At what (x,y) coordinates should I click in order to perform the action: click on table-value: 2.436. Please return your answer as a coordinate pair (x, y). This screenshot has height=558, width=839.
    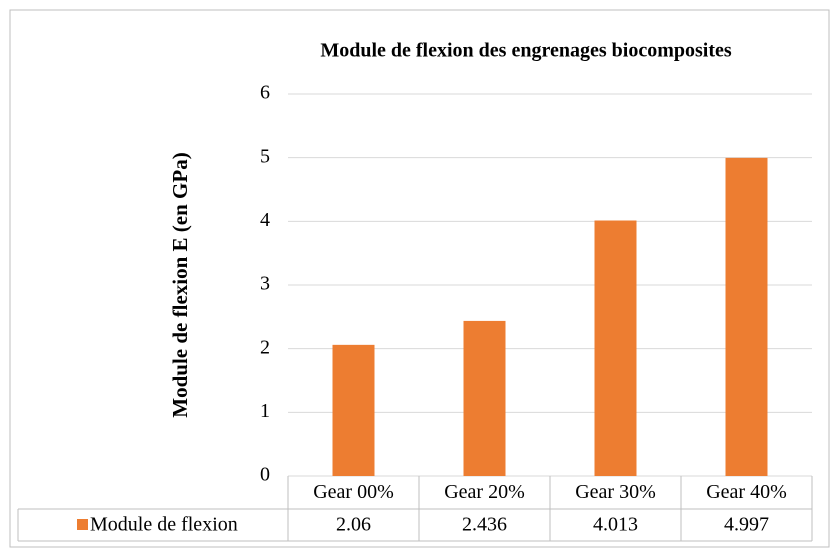
    Looking at the image, I should click on (484, 525).